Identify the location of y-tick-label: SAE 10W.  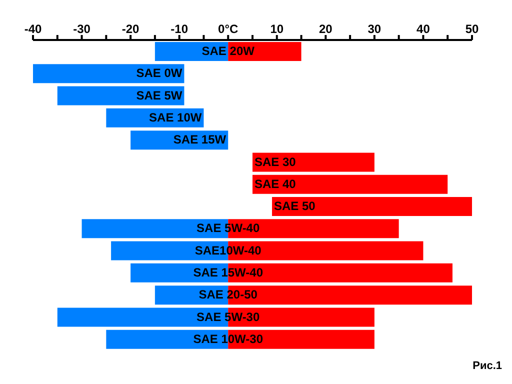
(175, 117).